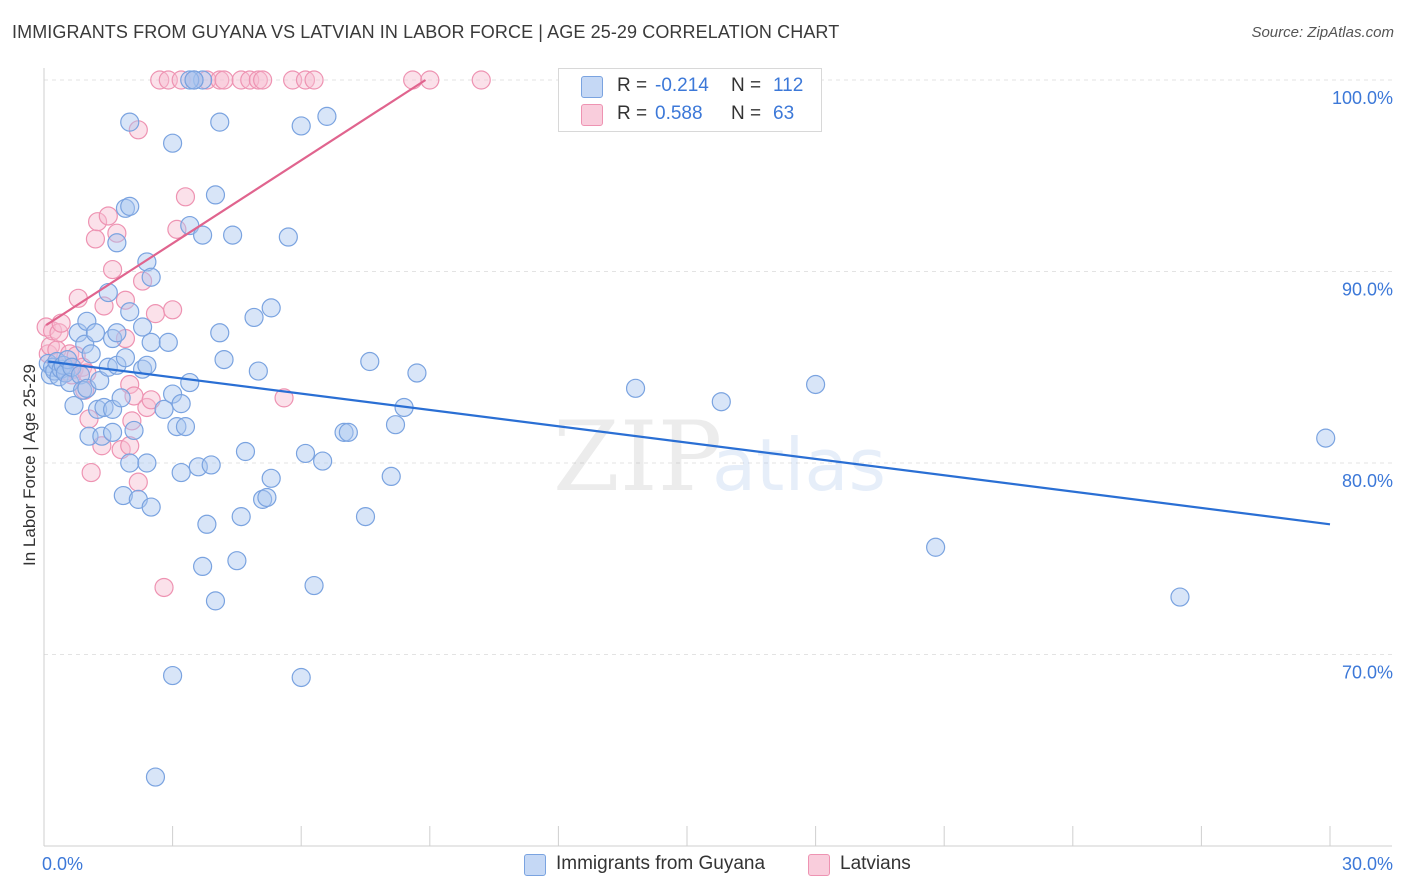 This screenshot has width=1406, height=892. Describe the element at coordinates (29, 465) in the screenshot. I see `y-axis-label: In Labor Force | Age 25-29` at that location.